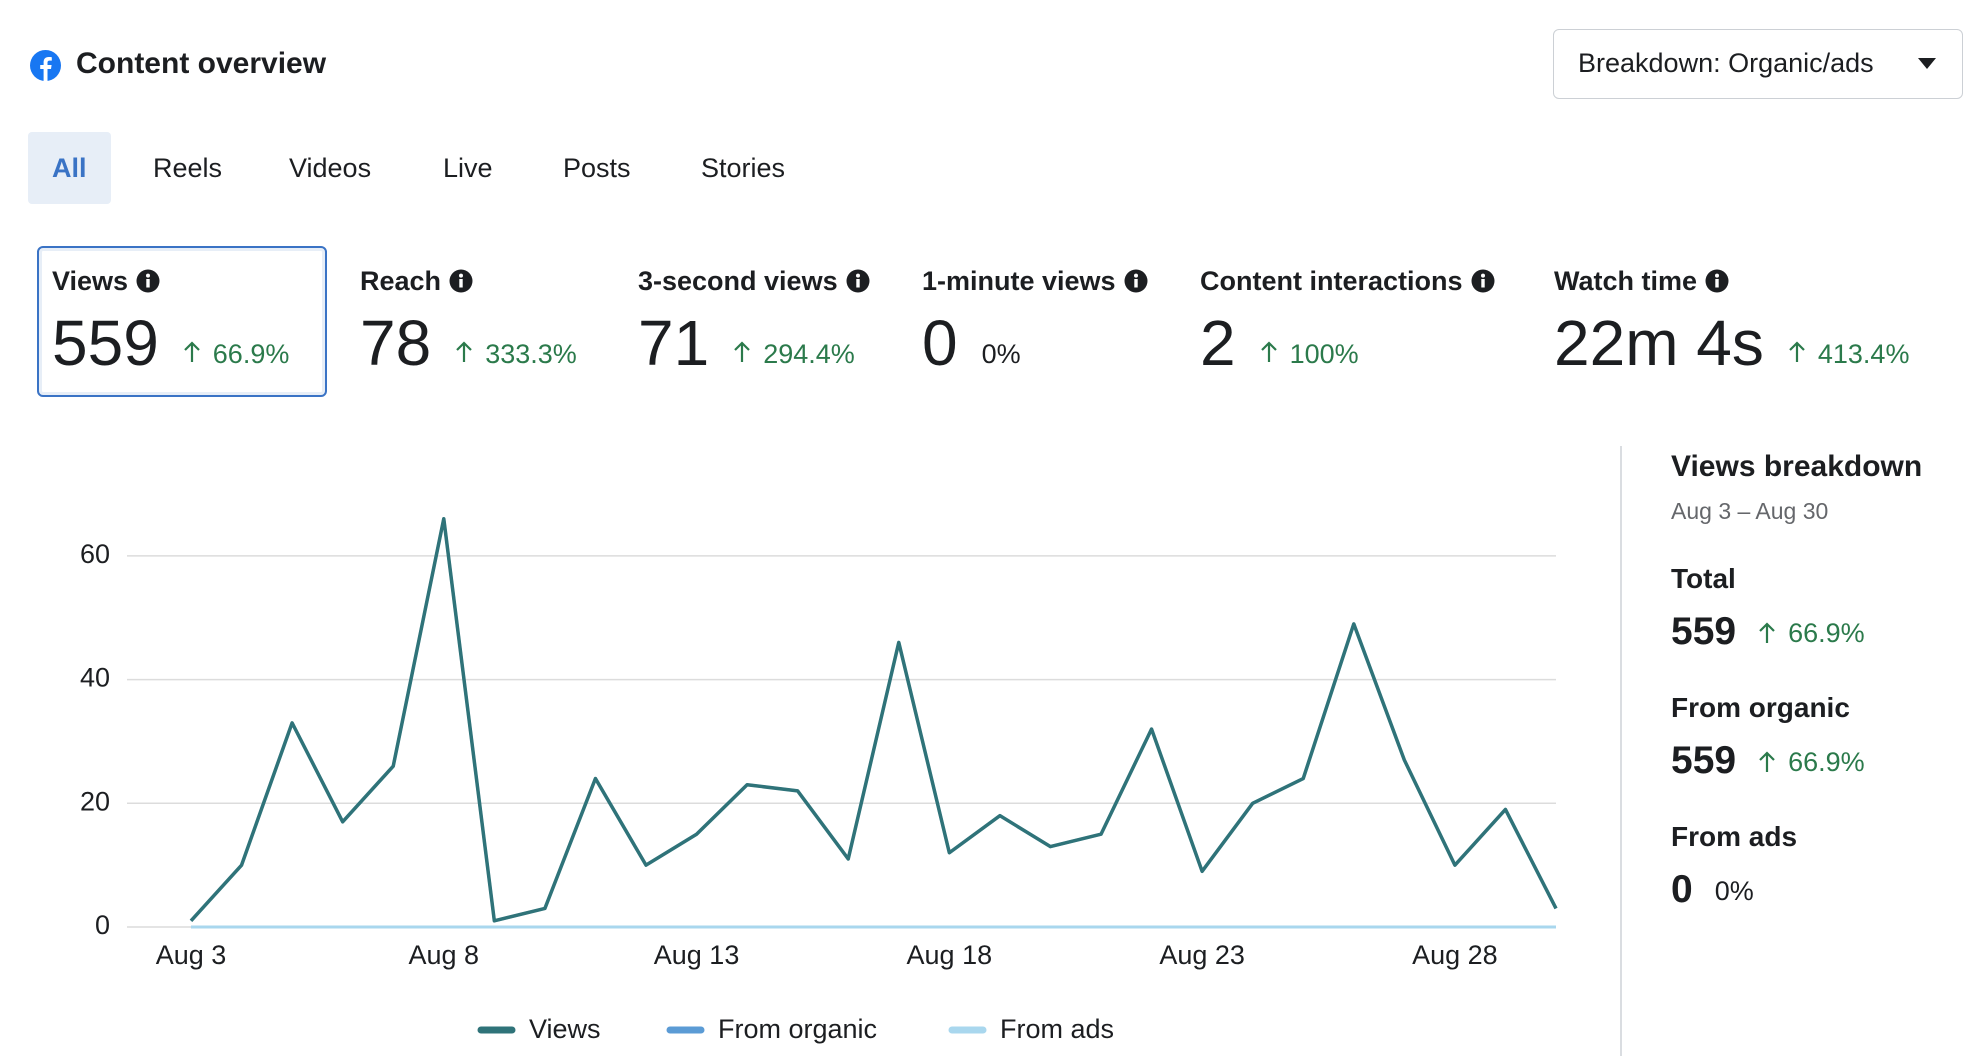 Image resolution: width=1986 pixels, height=1056 pixels. I want to click on breakdown-change: 0%, so click(1734, 891).